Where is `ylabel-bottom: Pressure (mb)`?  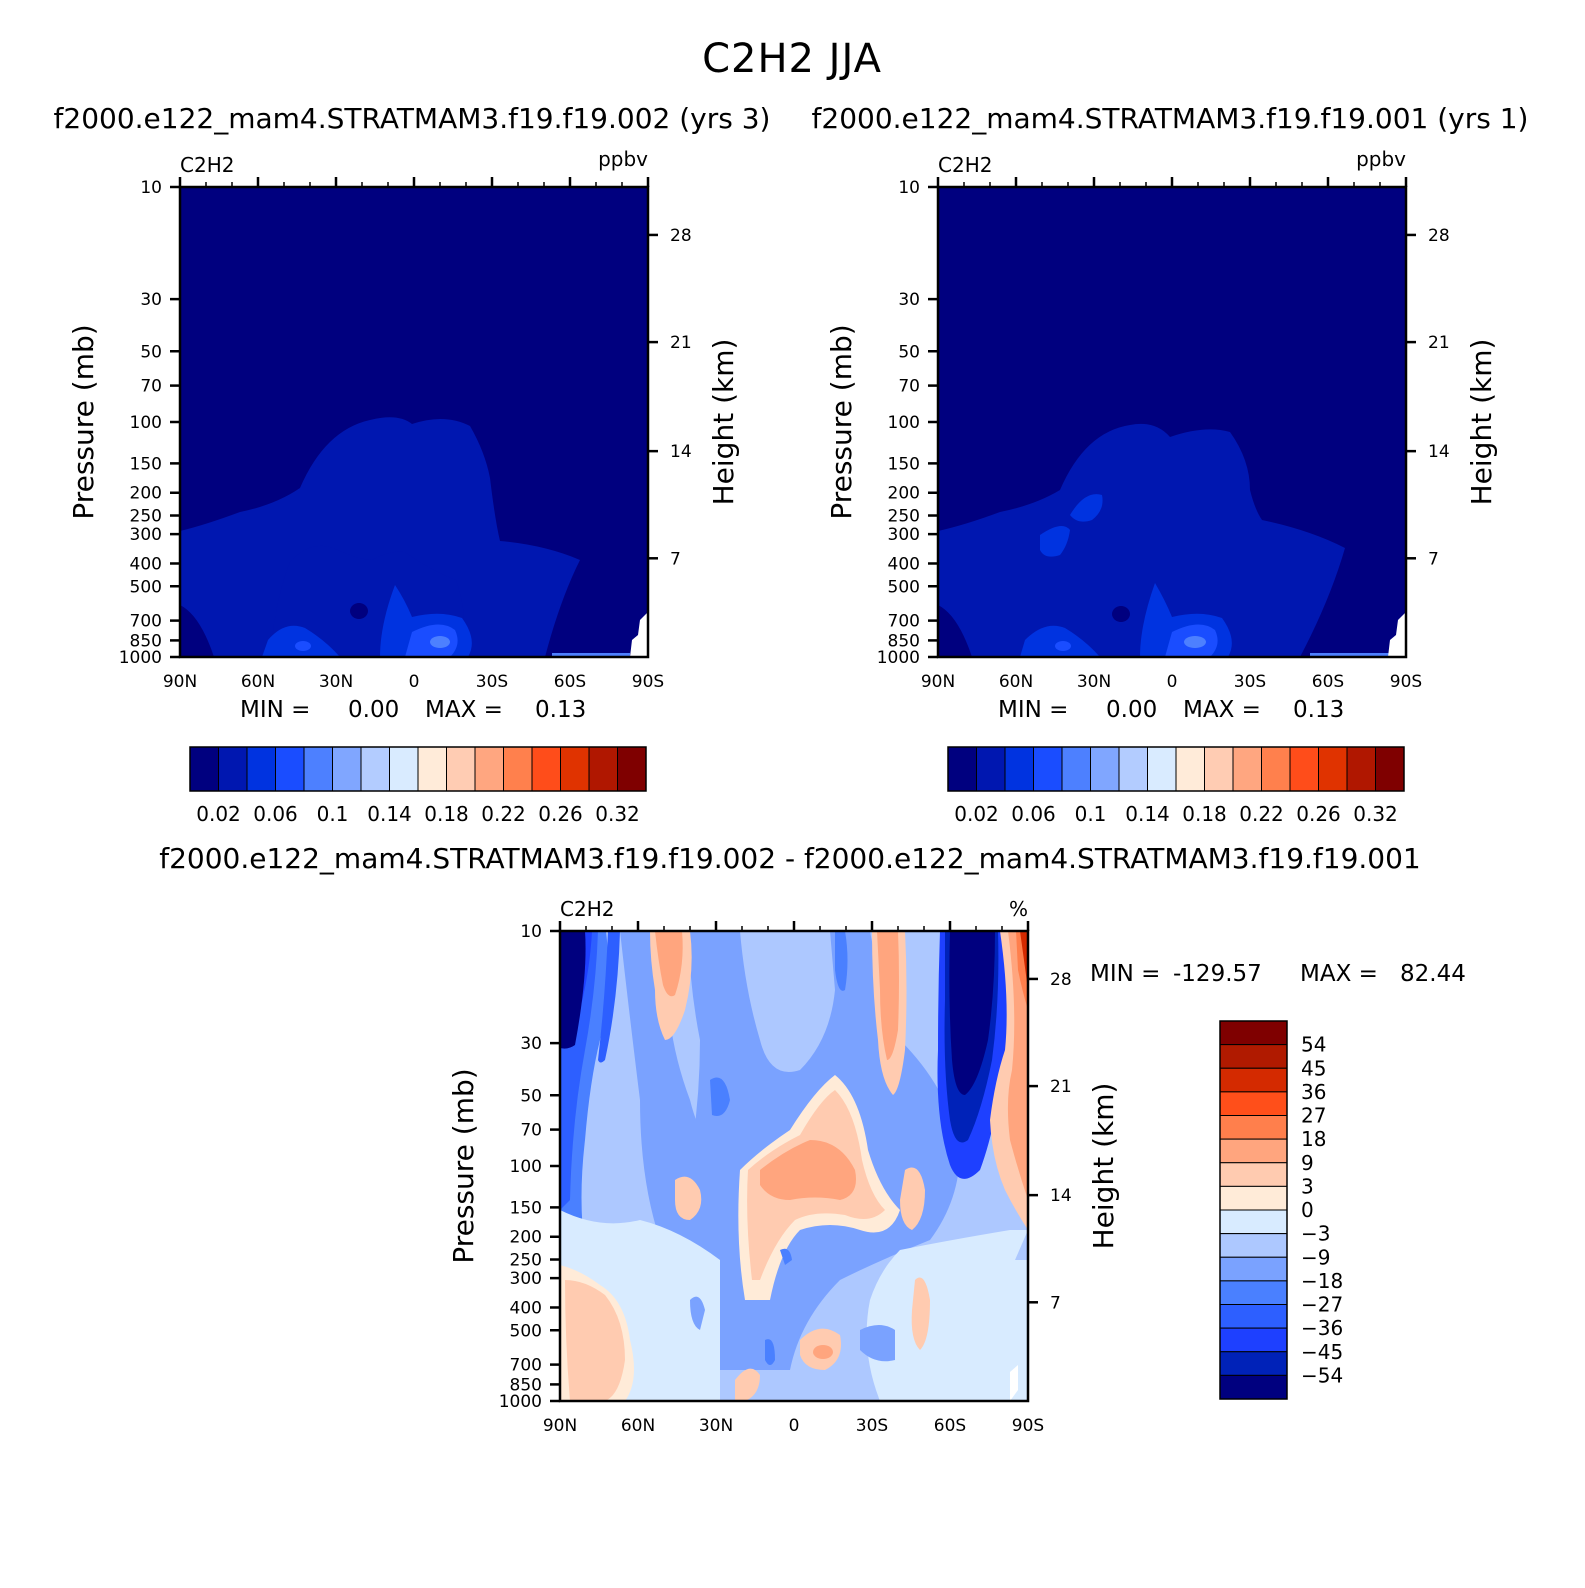
ylabel-bottom: Pressure (mb) is located at coordinates (463, 1165).